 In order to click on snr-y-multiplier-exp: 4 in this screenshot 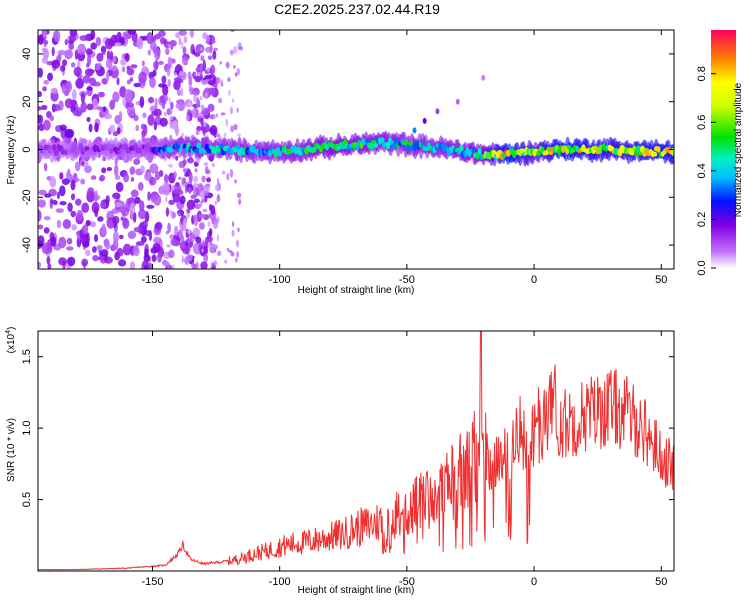, I will do `click(8, 332)`.